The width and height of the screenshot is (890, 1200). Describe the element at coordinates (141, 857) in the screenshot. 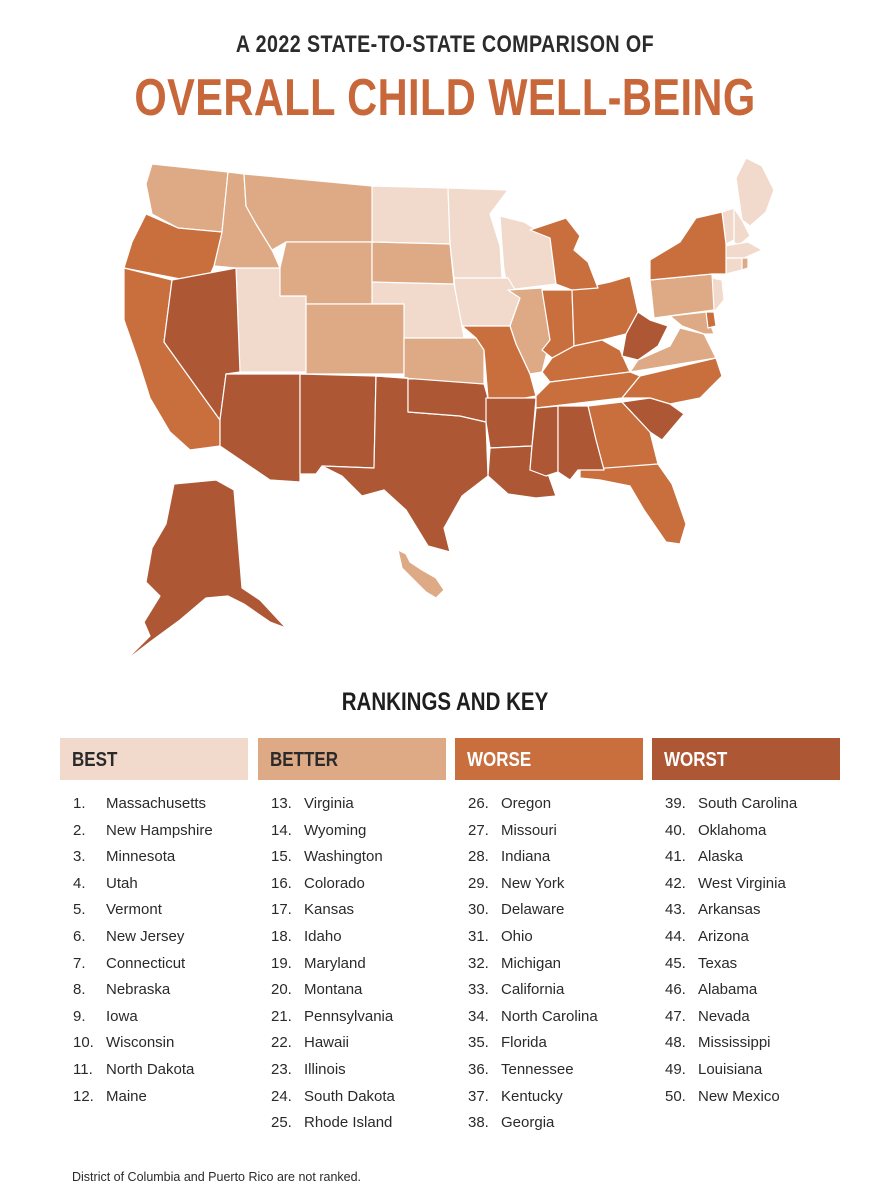

I see `state-name: Minnesota` at that location.